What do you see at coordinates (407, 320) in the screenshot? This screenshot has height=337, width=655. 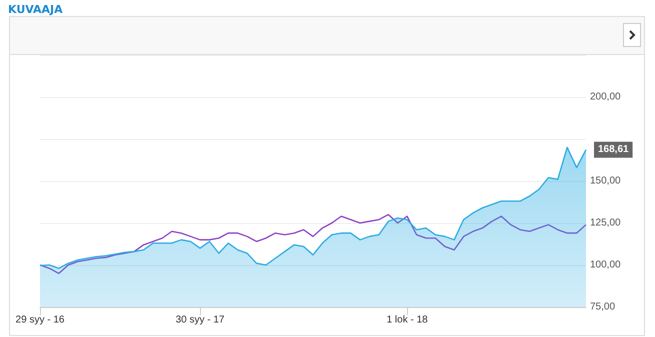 I see `x-tick-label: 1 lok - 18` at bounding box center [407, 320].